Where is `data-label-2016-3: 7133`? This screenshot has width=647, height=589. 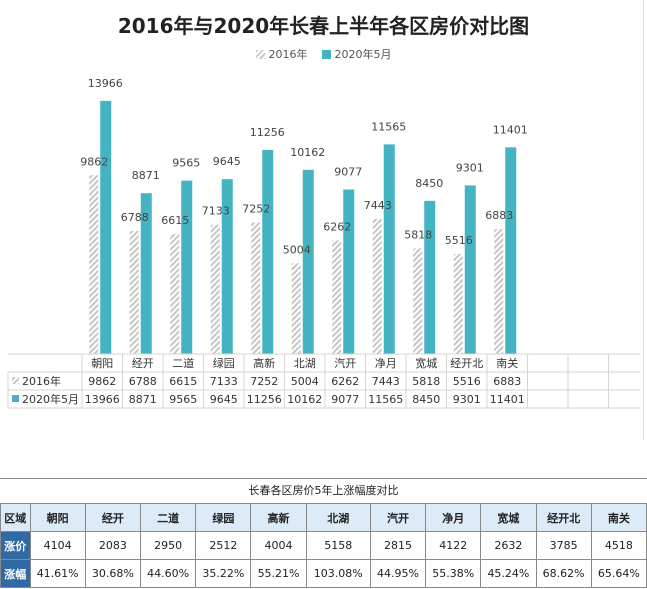
data-label-2016-3: 7133 is located at coordinates (216, 211).